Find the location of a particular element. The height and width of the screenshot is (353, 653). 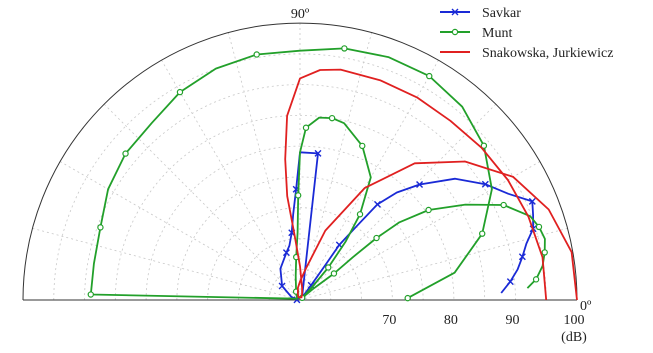

radial-tick-label: 100 is located at coordinates (574, 320).